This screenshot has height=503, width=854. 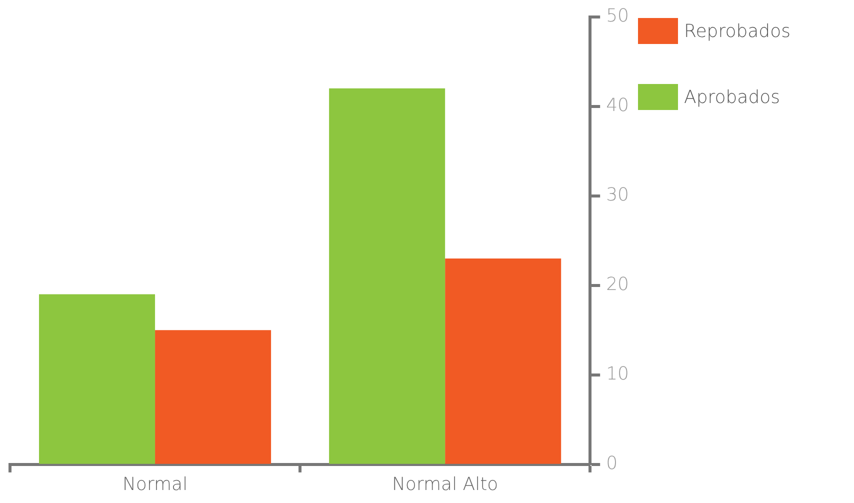 I want to click on x-tick-label: Normal, so click(x=155, y=484).